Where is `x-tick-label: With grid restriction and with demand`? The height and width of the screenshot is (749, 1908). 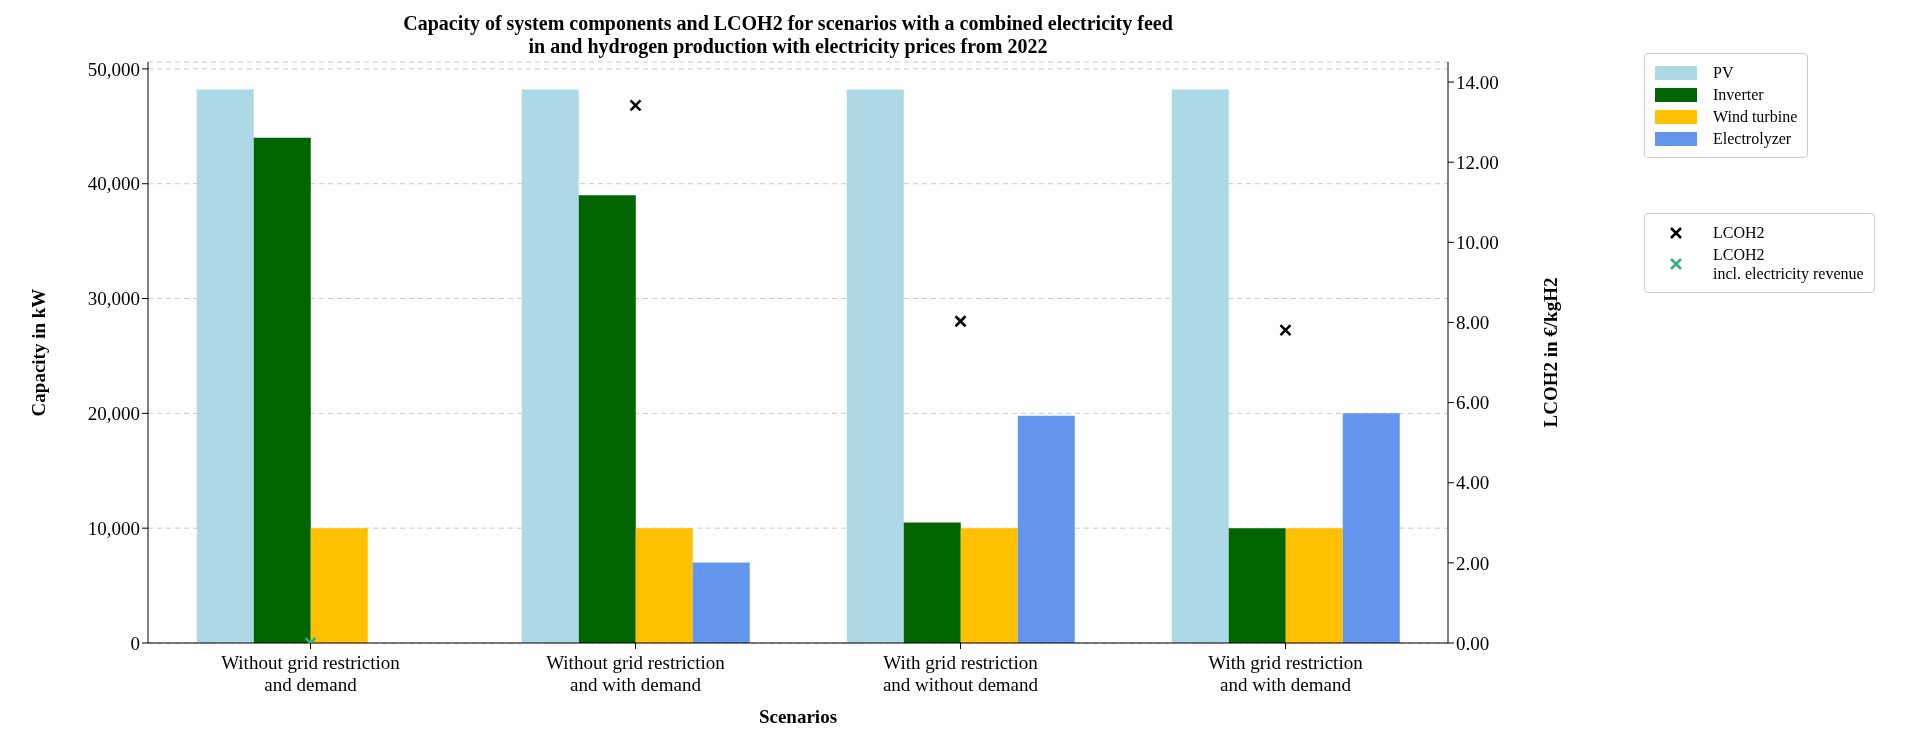 x-tick-label: With grid restriction and with demand is located at coordinates (1286, 673).